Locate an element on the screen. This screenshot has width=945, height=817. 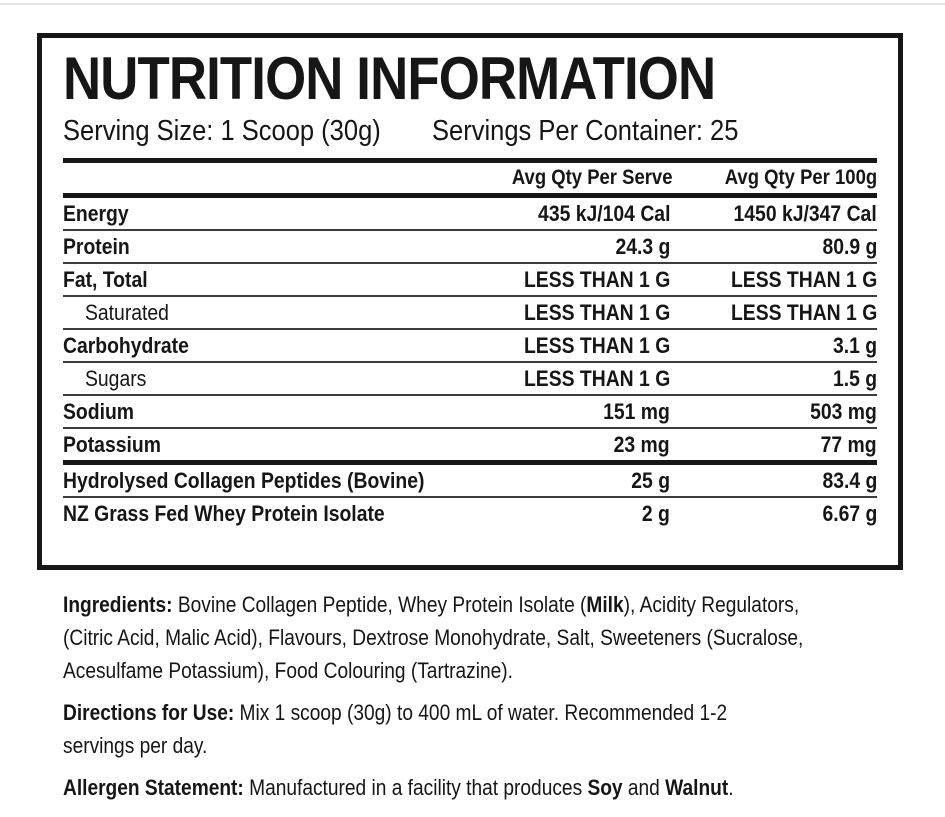
row-label: Protein is located at coordinates (96, 246).